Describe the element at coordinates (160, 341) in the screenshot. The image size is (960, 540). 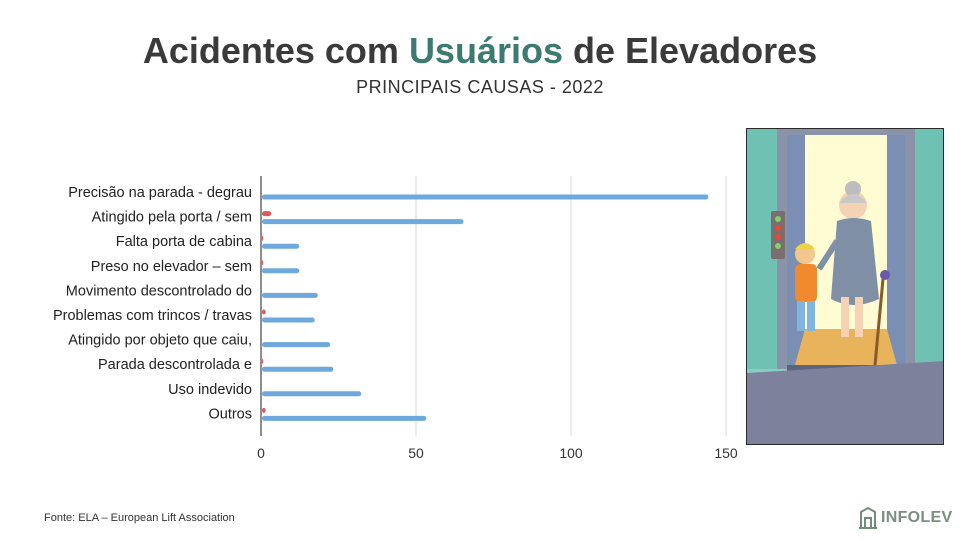
I see `category-label-6: Atingido por objeto que caiu,` at that location.